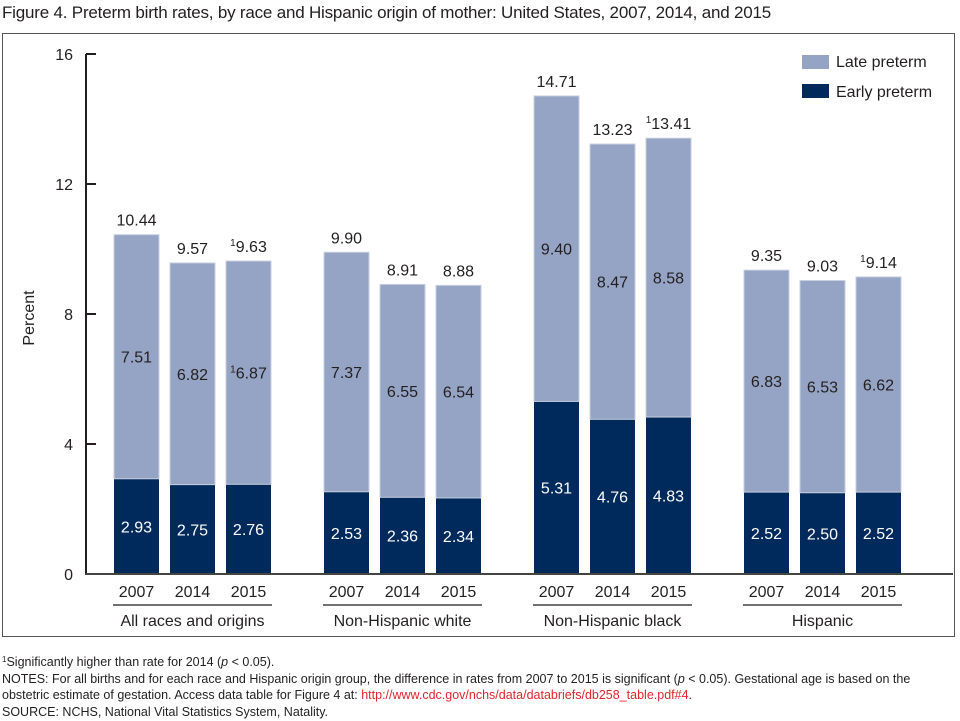 Image resolution: width=960 pixels, height=721 pixels. Describe the element at coordinates (251, 247) in the screenshot. I see `total-value: 9.63` at that location.